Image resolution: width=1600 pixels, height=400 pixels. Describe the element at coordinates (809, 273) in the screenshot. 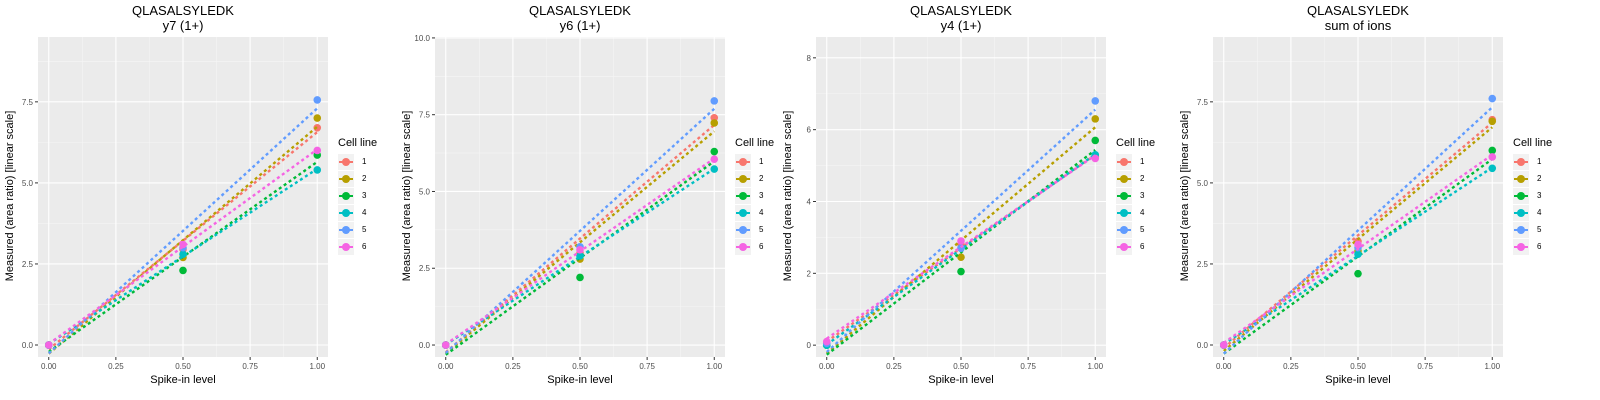

I see `y-tick-label: 2` at that location.